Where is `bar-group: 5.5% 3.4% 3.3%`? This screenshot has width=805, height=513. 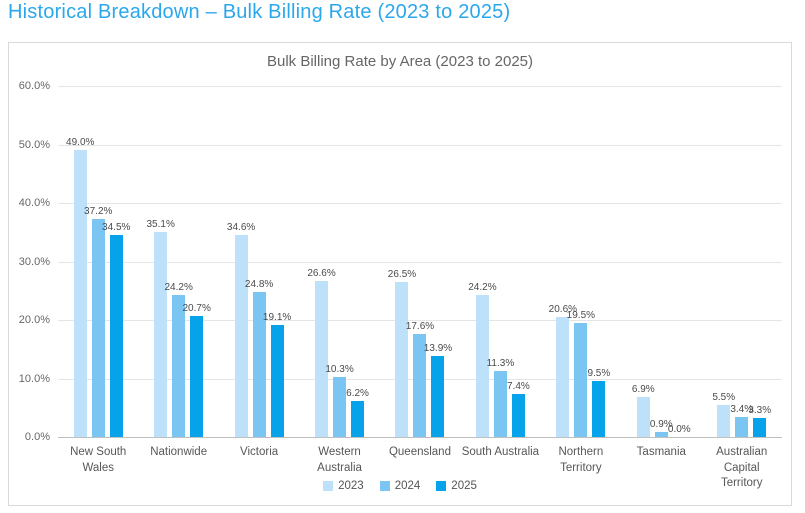
bar-group: 5.5% 3.4% 3.3% is located at coordinates (742, 261).